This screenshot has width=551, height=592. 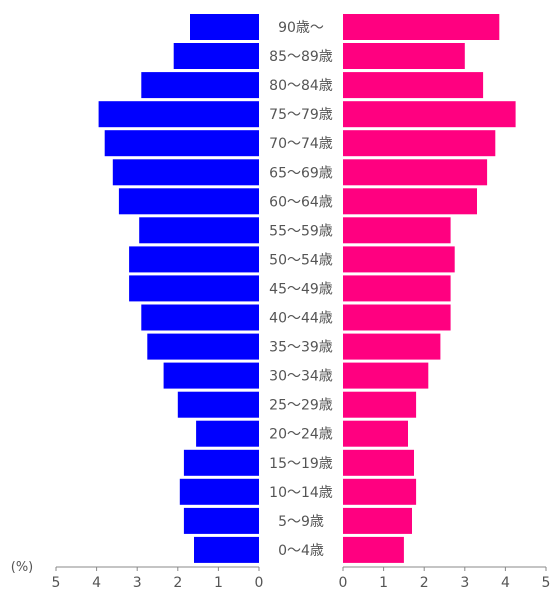 I want to click on left-tick-label: 3, so click(x=137, y=583).